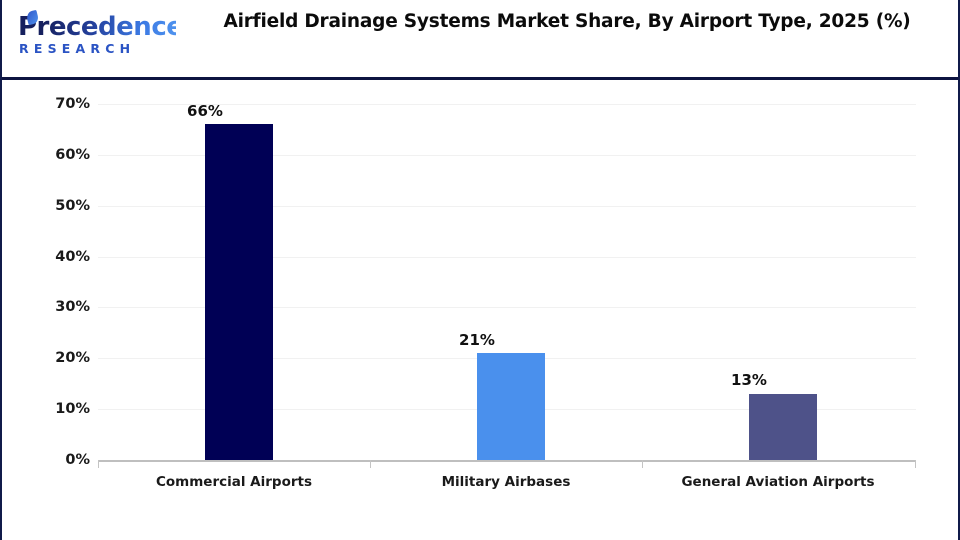 The height and width of the screenshot is (540, 960). I want to click on data-label-commercial-airports: 66%, so click(205, 111).